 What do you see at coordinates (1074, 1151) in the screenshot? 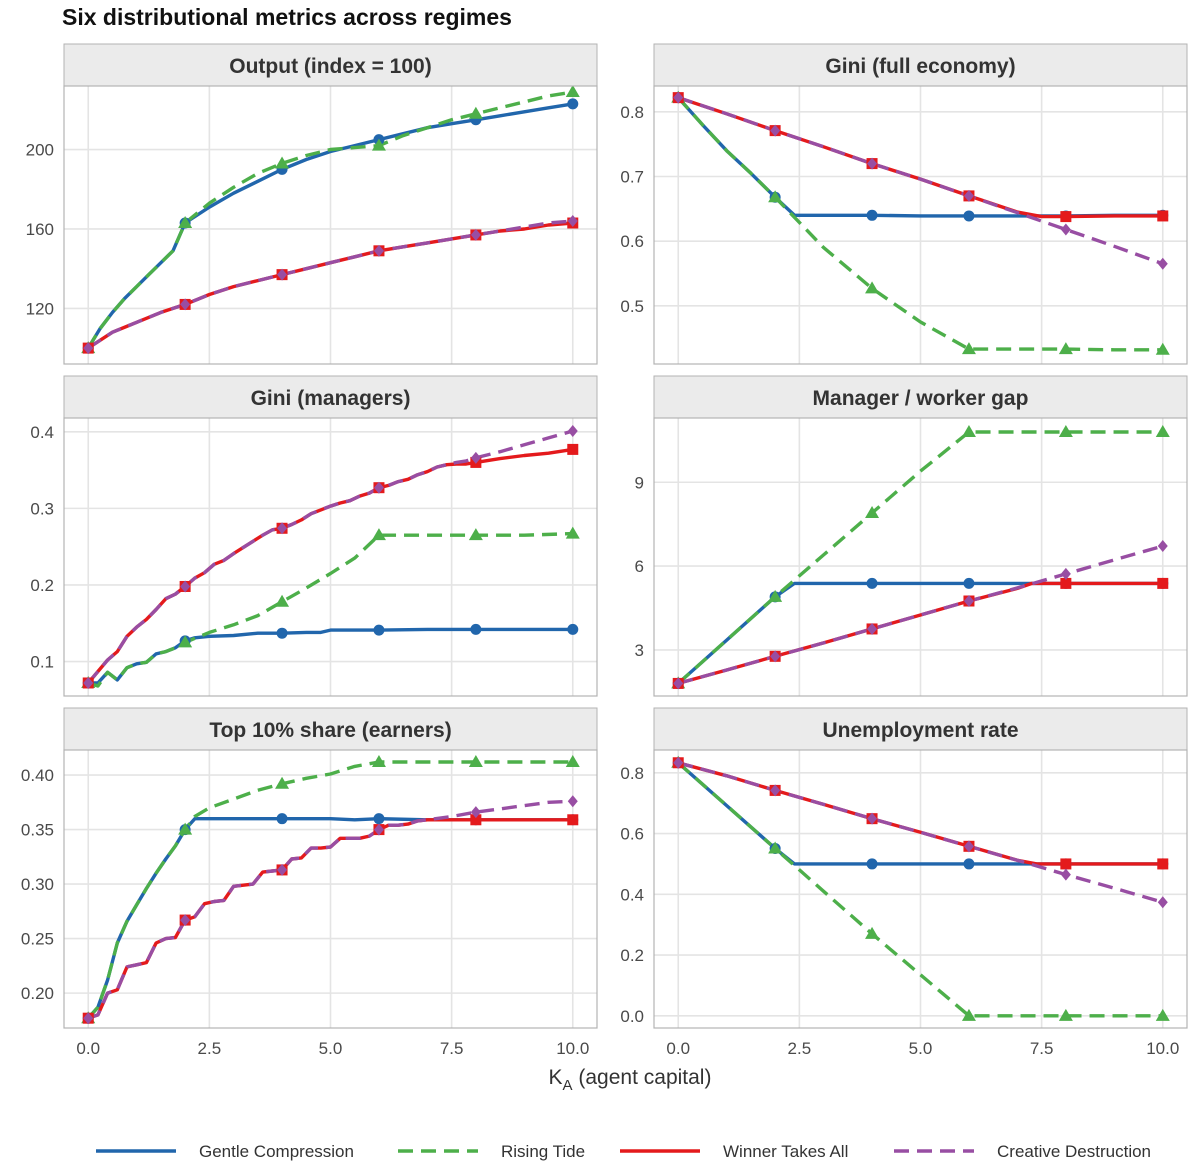
I see `legend-label: Creative Destruction` at bounding box center [1074, 1151].